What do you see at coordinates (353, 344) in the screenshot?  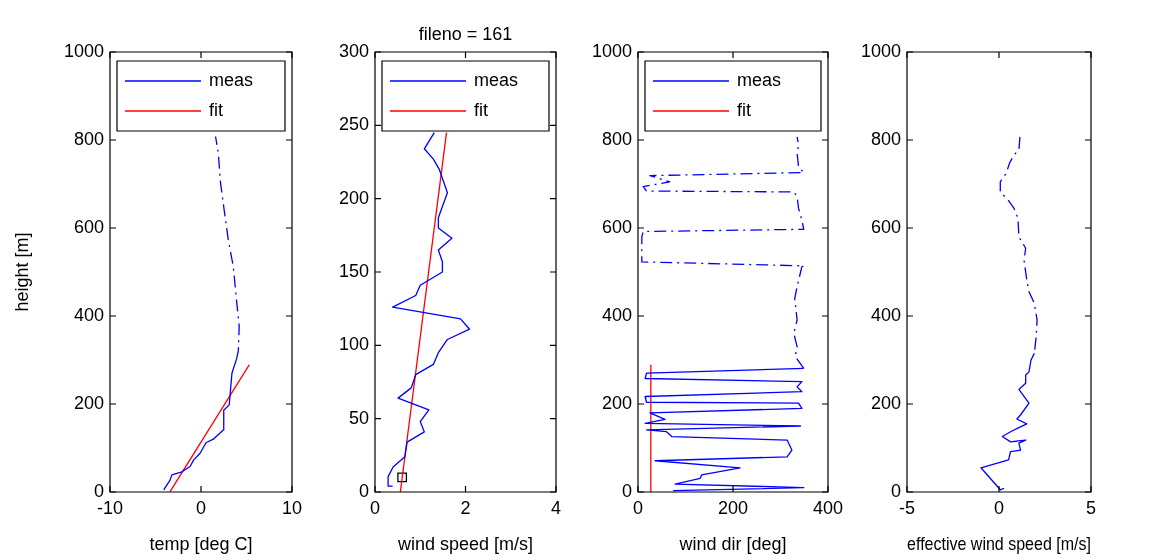 I see `y-tick-label: 100` at bounding box center [353, 344].